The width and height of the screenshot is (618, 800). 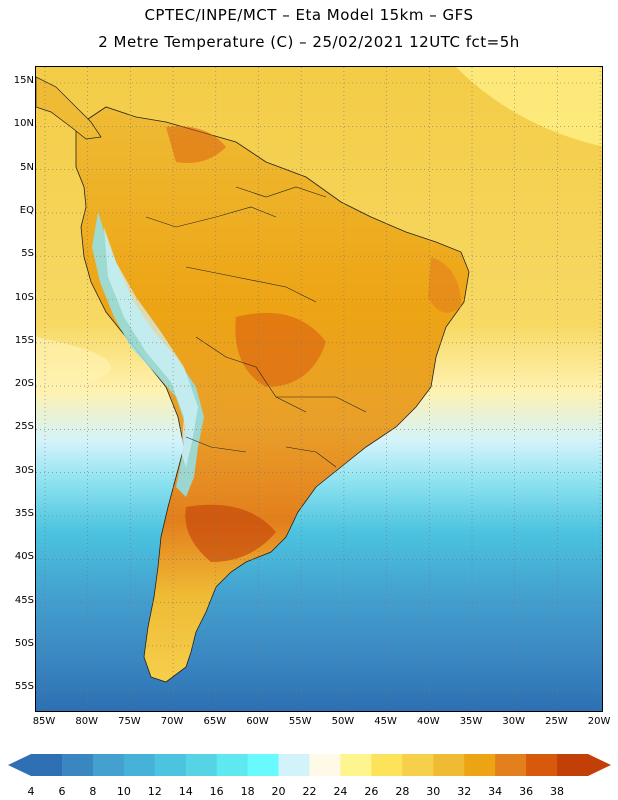 I want to click on temperature-colorbar: 4 6 8 10 12 14 16 18 20 22 24 26 28 30 32 34 36 38, so click(x=309, y=776).